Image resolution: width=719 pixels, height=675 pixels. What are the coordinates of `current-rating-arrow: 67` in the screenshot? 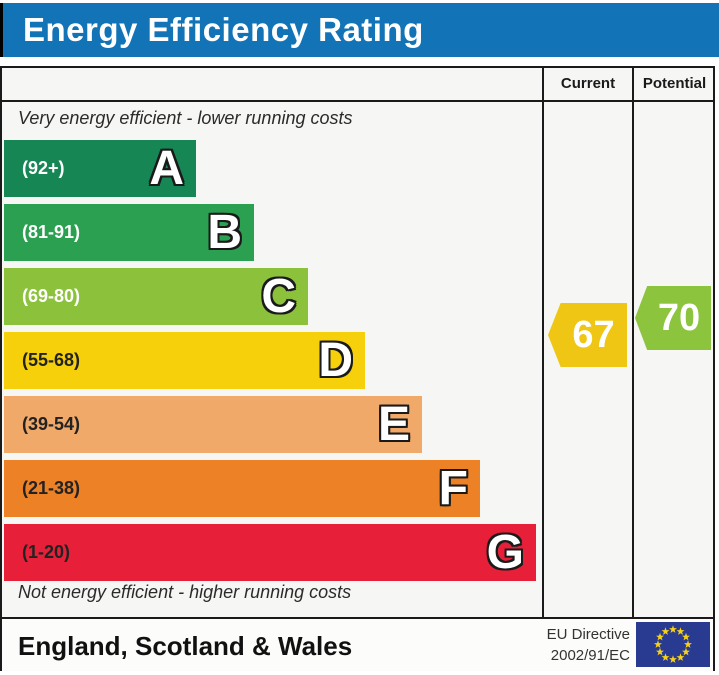 It's located at (587, 335).